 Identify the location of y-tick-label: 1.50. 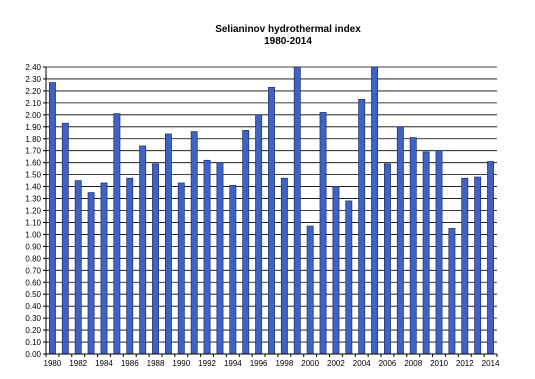
(33, 175).